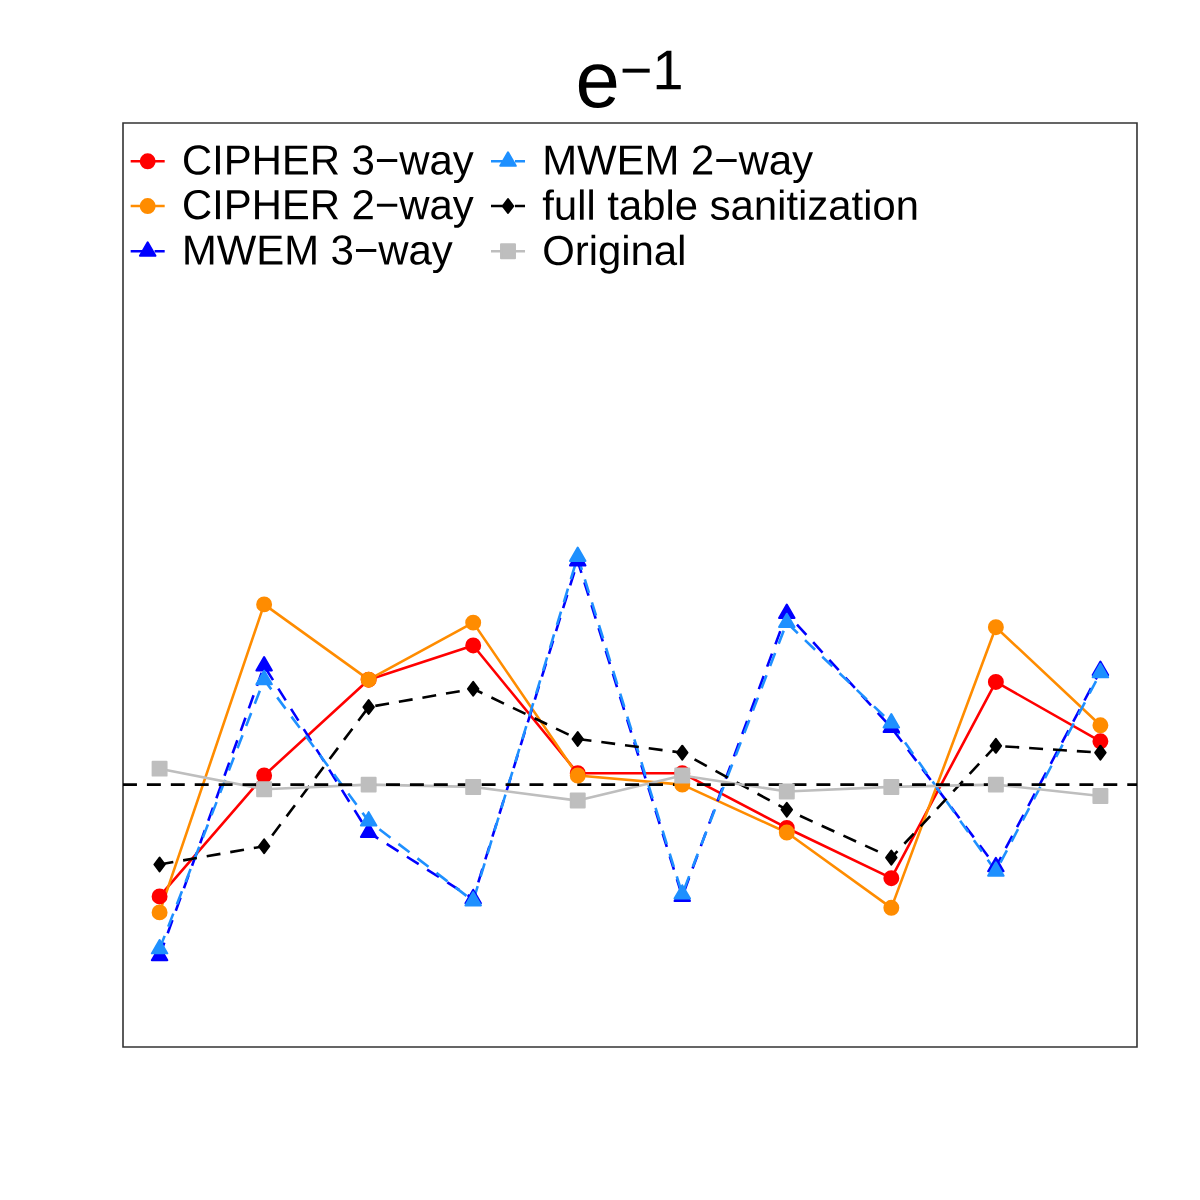 The image size is (1200, 1200). Describe the element at coordinates (679, 164) in the screenshot. I see `legend-label: MWEM 2−way` at that location.